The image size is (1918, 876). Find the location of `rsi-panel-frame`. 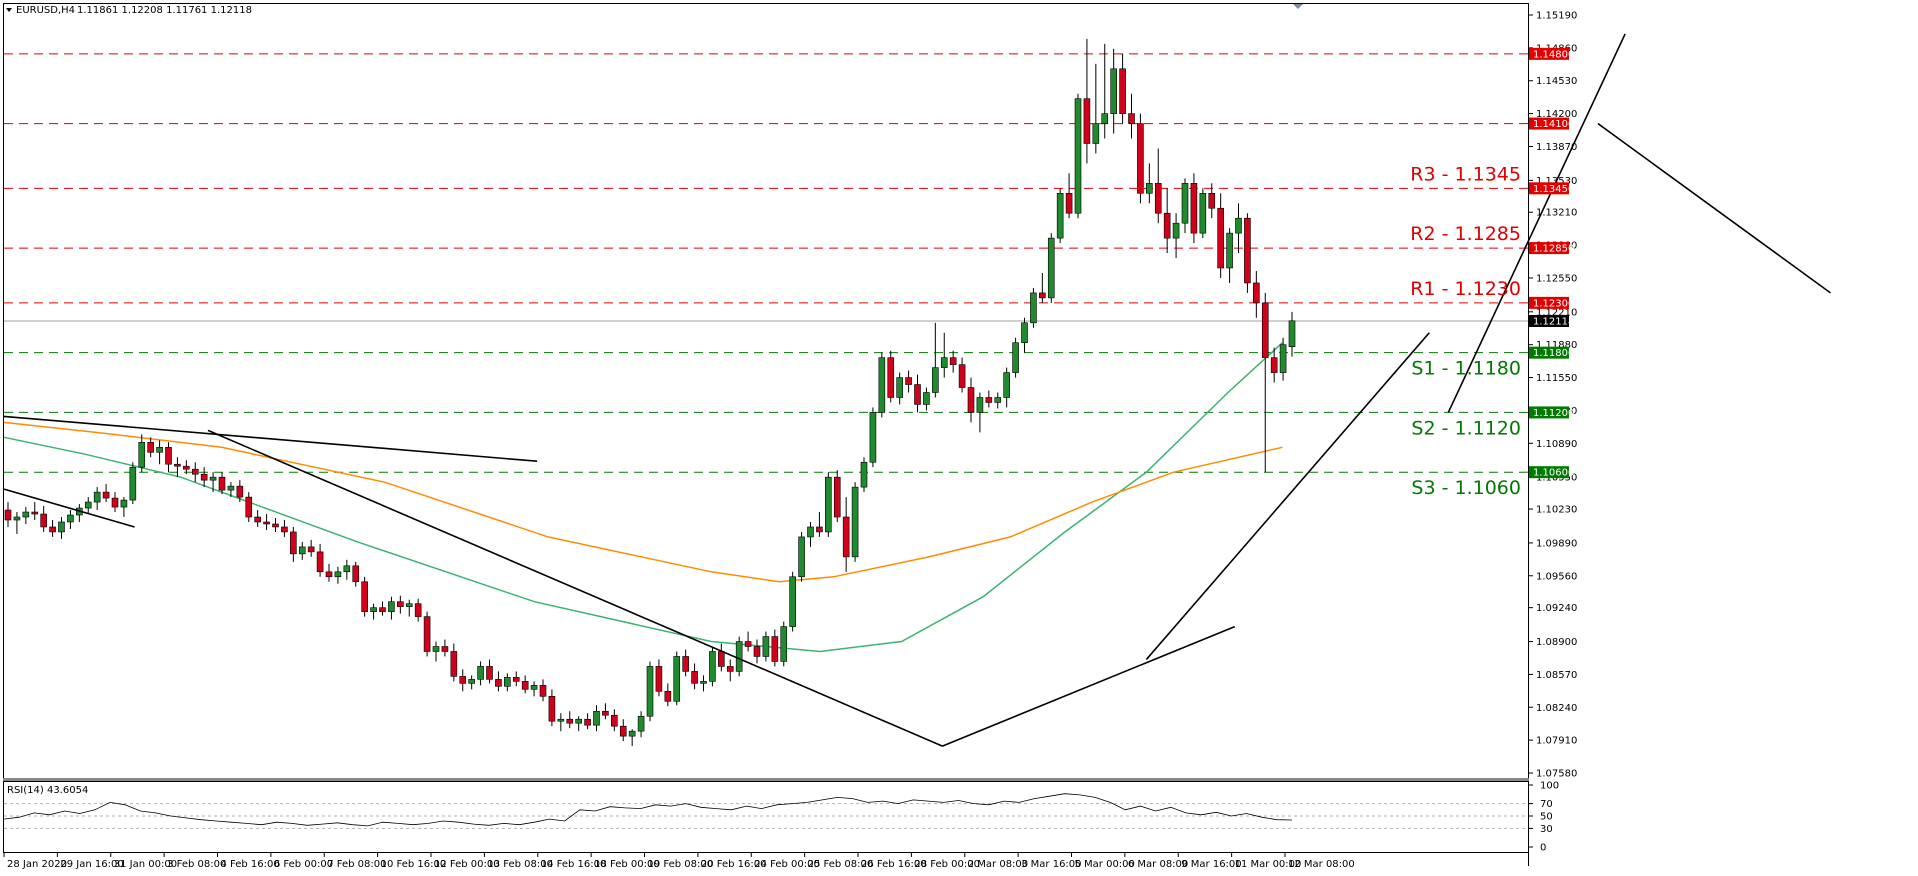

rsi-panel-frame is located at coordinates (766, 817).